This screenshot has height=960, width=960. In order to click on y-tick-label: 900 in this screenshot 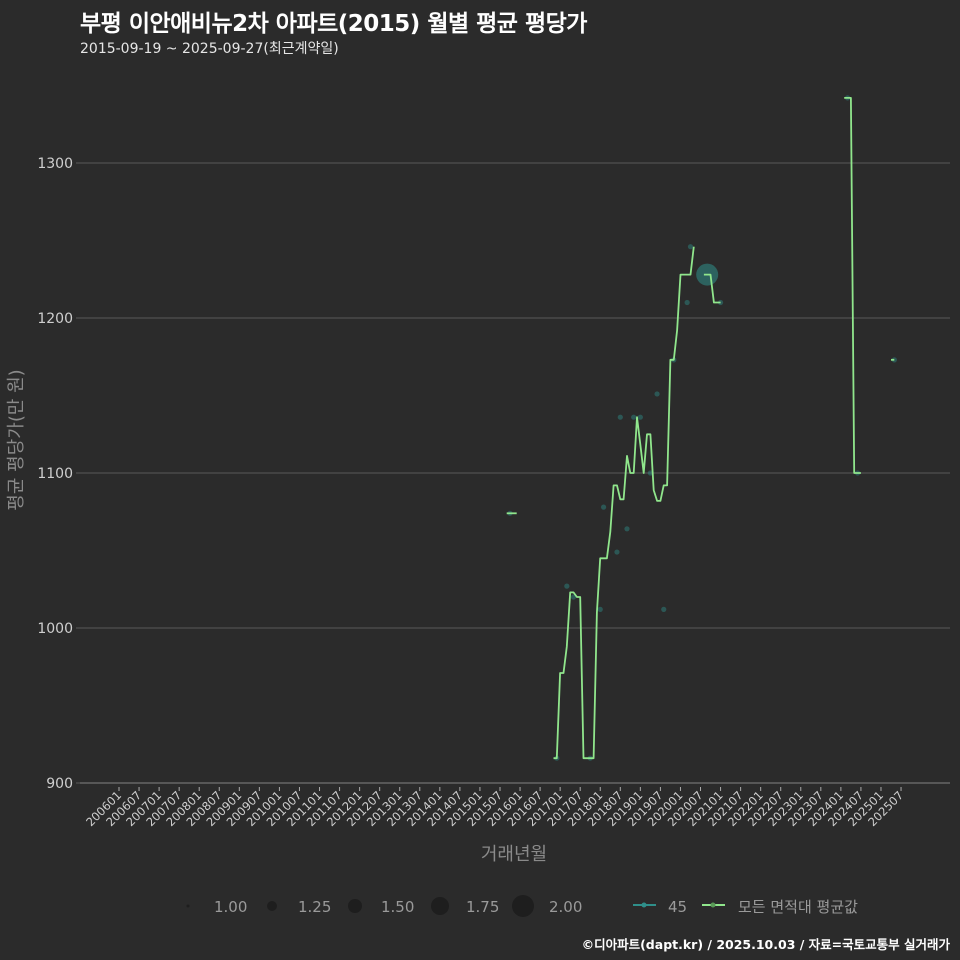, I will do `click(59, 784)`.